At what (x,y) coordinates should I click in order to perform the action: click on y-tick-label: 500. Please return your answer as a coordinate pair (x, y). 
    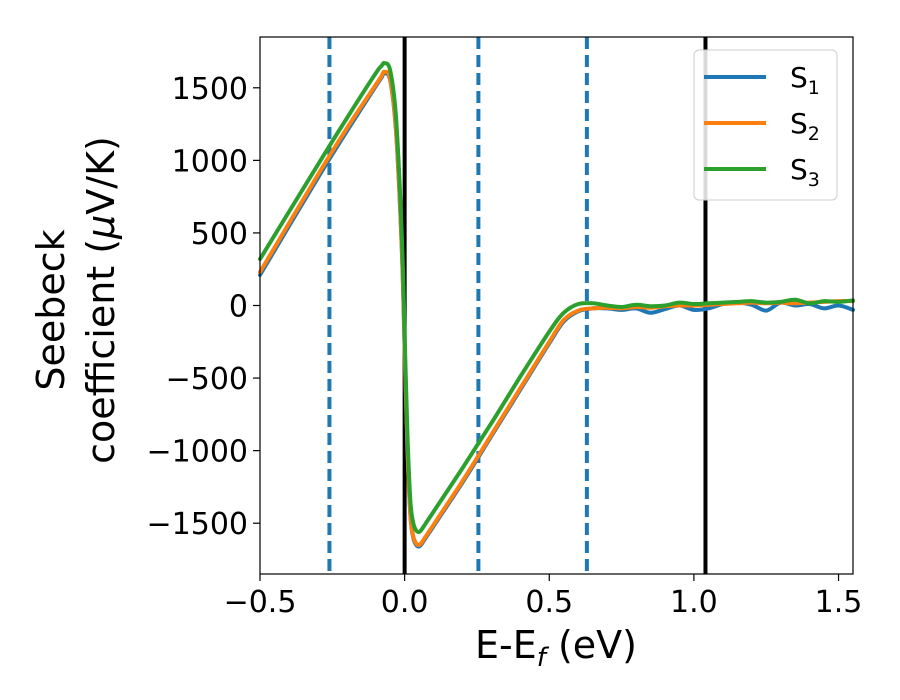
    Looking at the image, I should click on (219, 234).